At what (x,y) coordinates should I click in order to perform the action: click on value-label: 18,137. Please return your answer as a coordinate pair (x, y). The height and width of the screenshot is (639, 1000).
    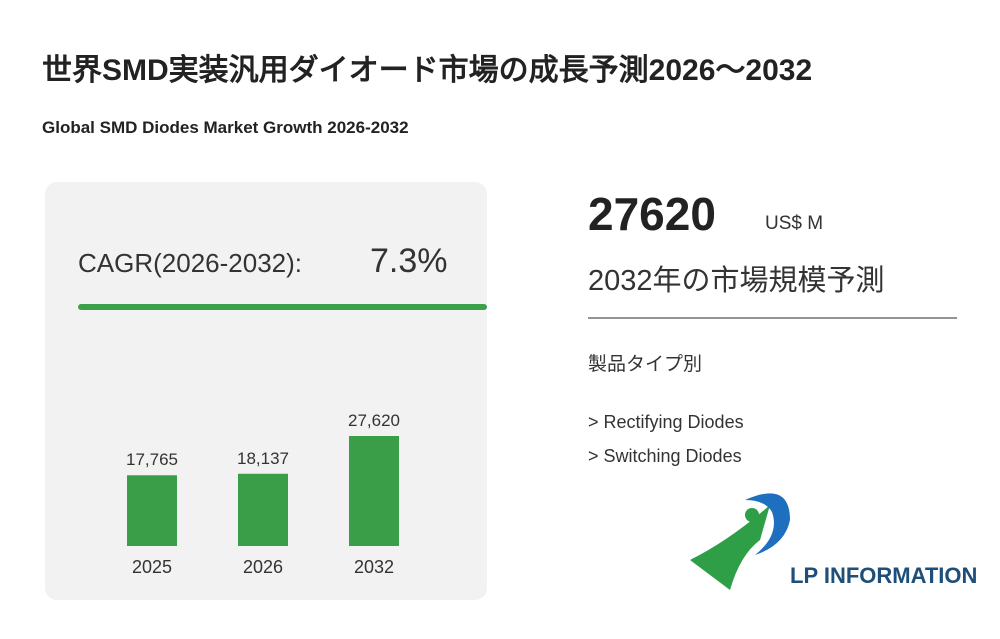
    Looking at the image, I should click on (263, 458).